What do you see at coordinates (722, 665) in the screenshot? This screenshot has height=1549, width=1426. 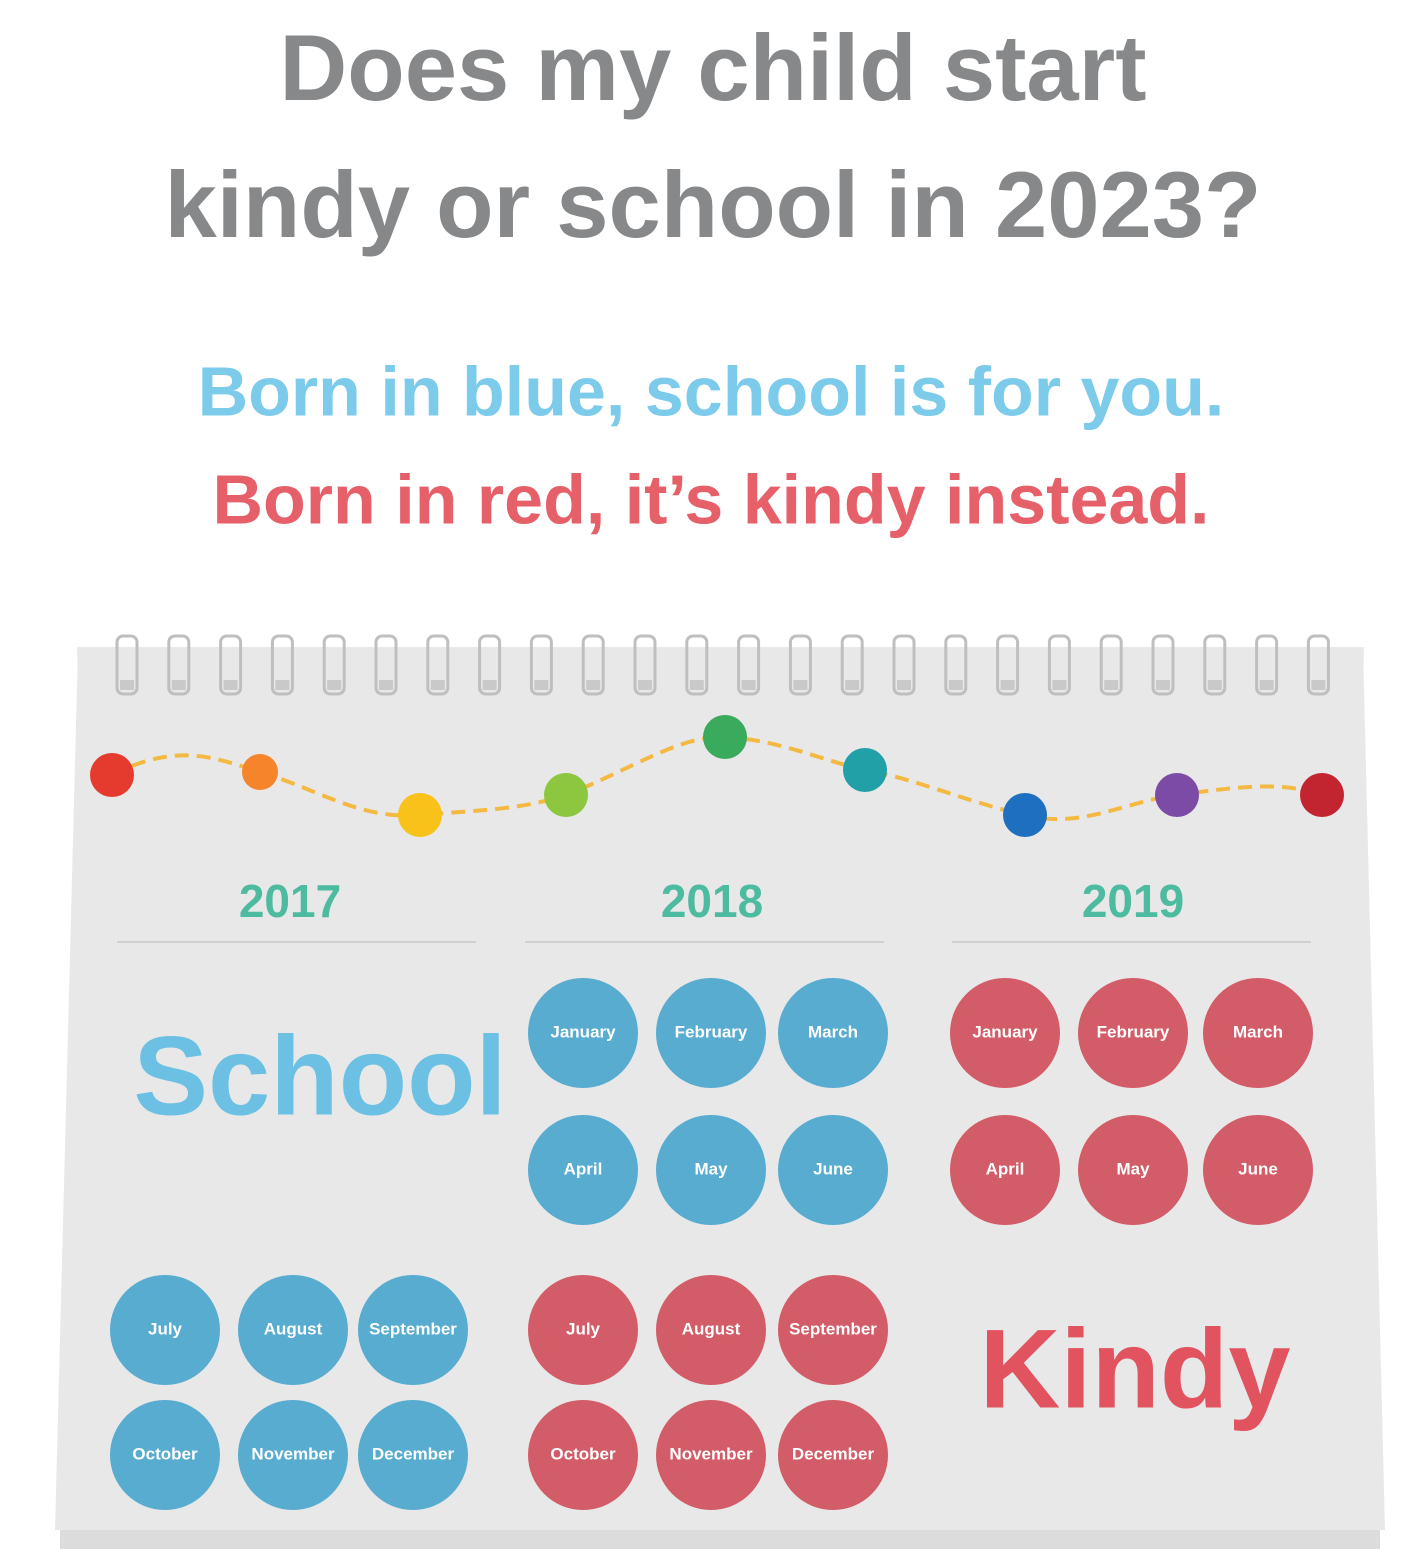 I see `spiral-binding` at bounding box center [722, 665].